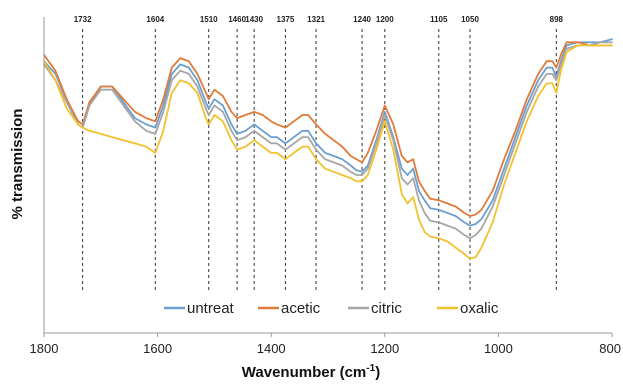  I want to click on x-tick-label-1400: 1400, so click(271, 348).